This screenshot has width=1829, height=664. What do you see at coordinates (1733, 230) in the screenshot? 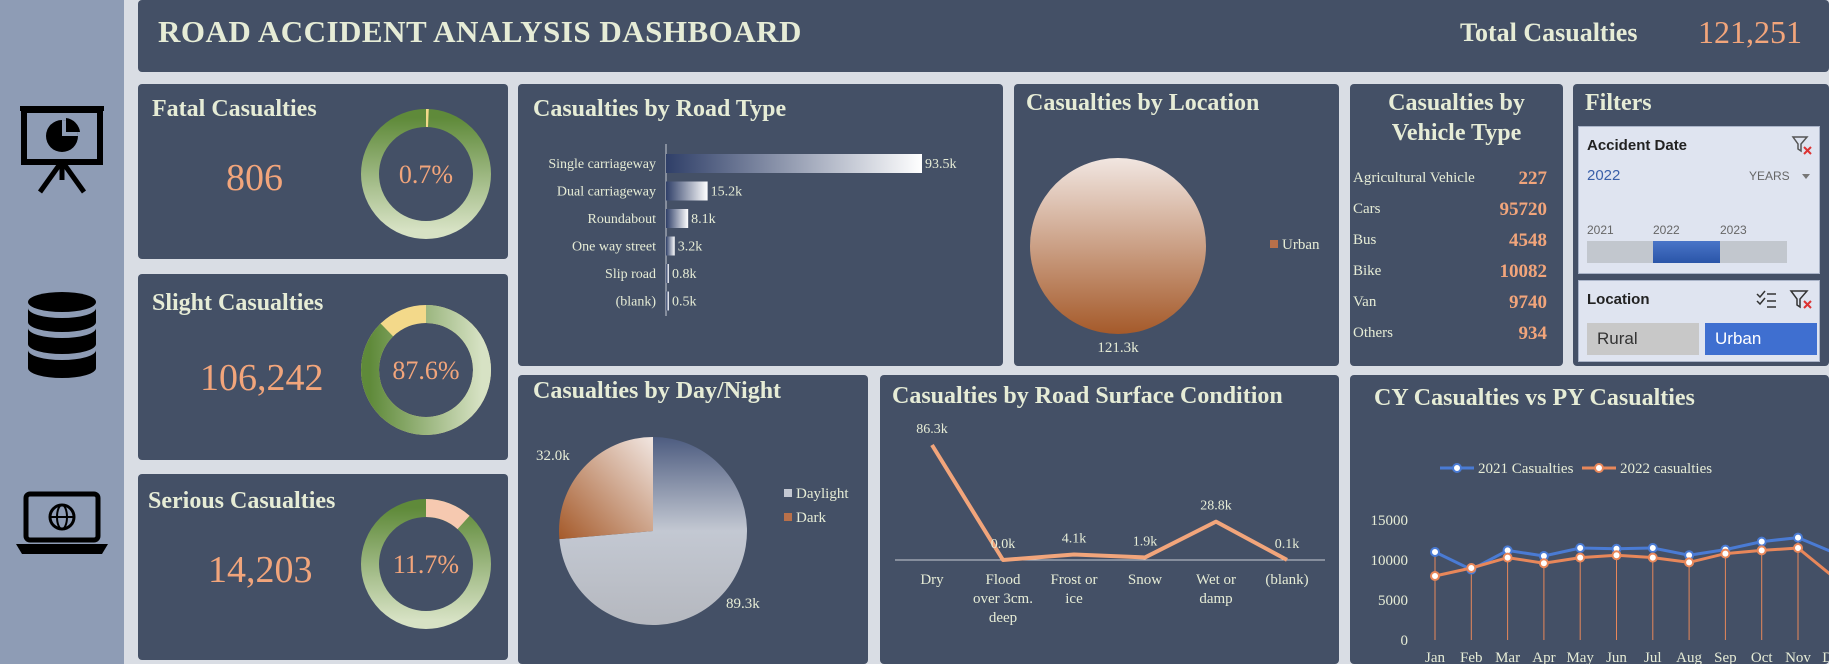
I see `timeline-year-2023: 2023` at bounding box center [1733, 230].